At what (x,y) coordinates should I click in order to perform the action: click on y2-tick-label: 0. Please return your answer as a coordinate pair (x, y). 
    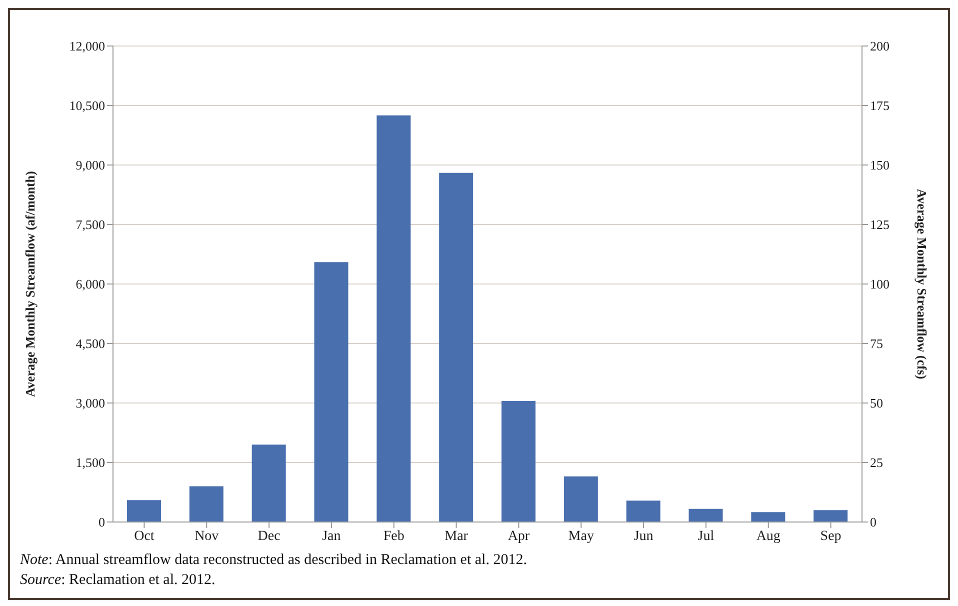
    Looking at the image, I should click on (873, 522).